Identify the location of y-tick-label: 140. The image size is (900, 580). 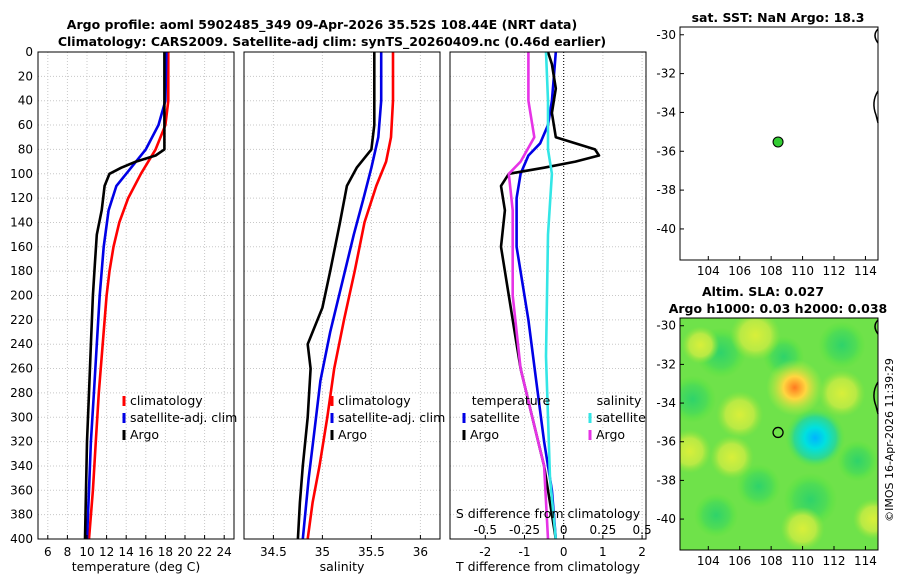
(21, 222).